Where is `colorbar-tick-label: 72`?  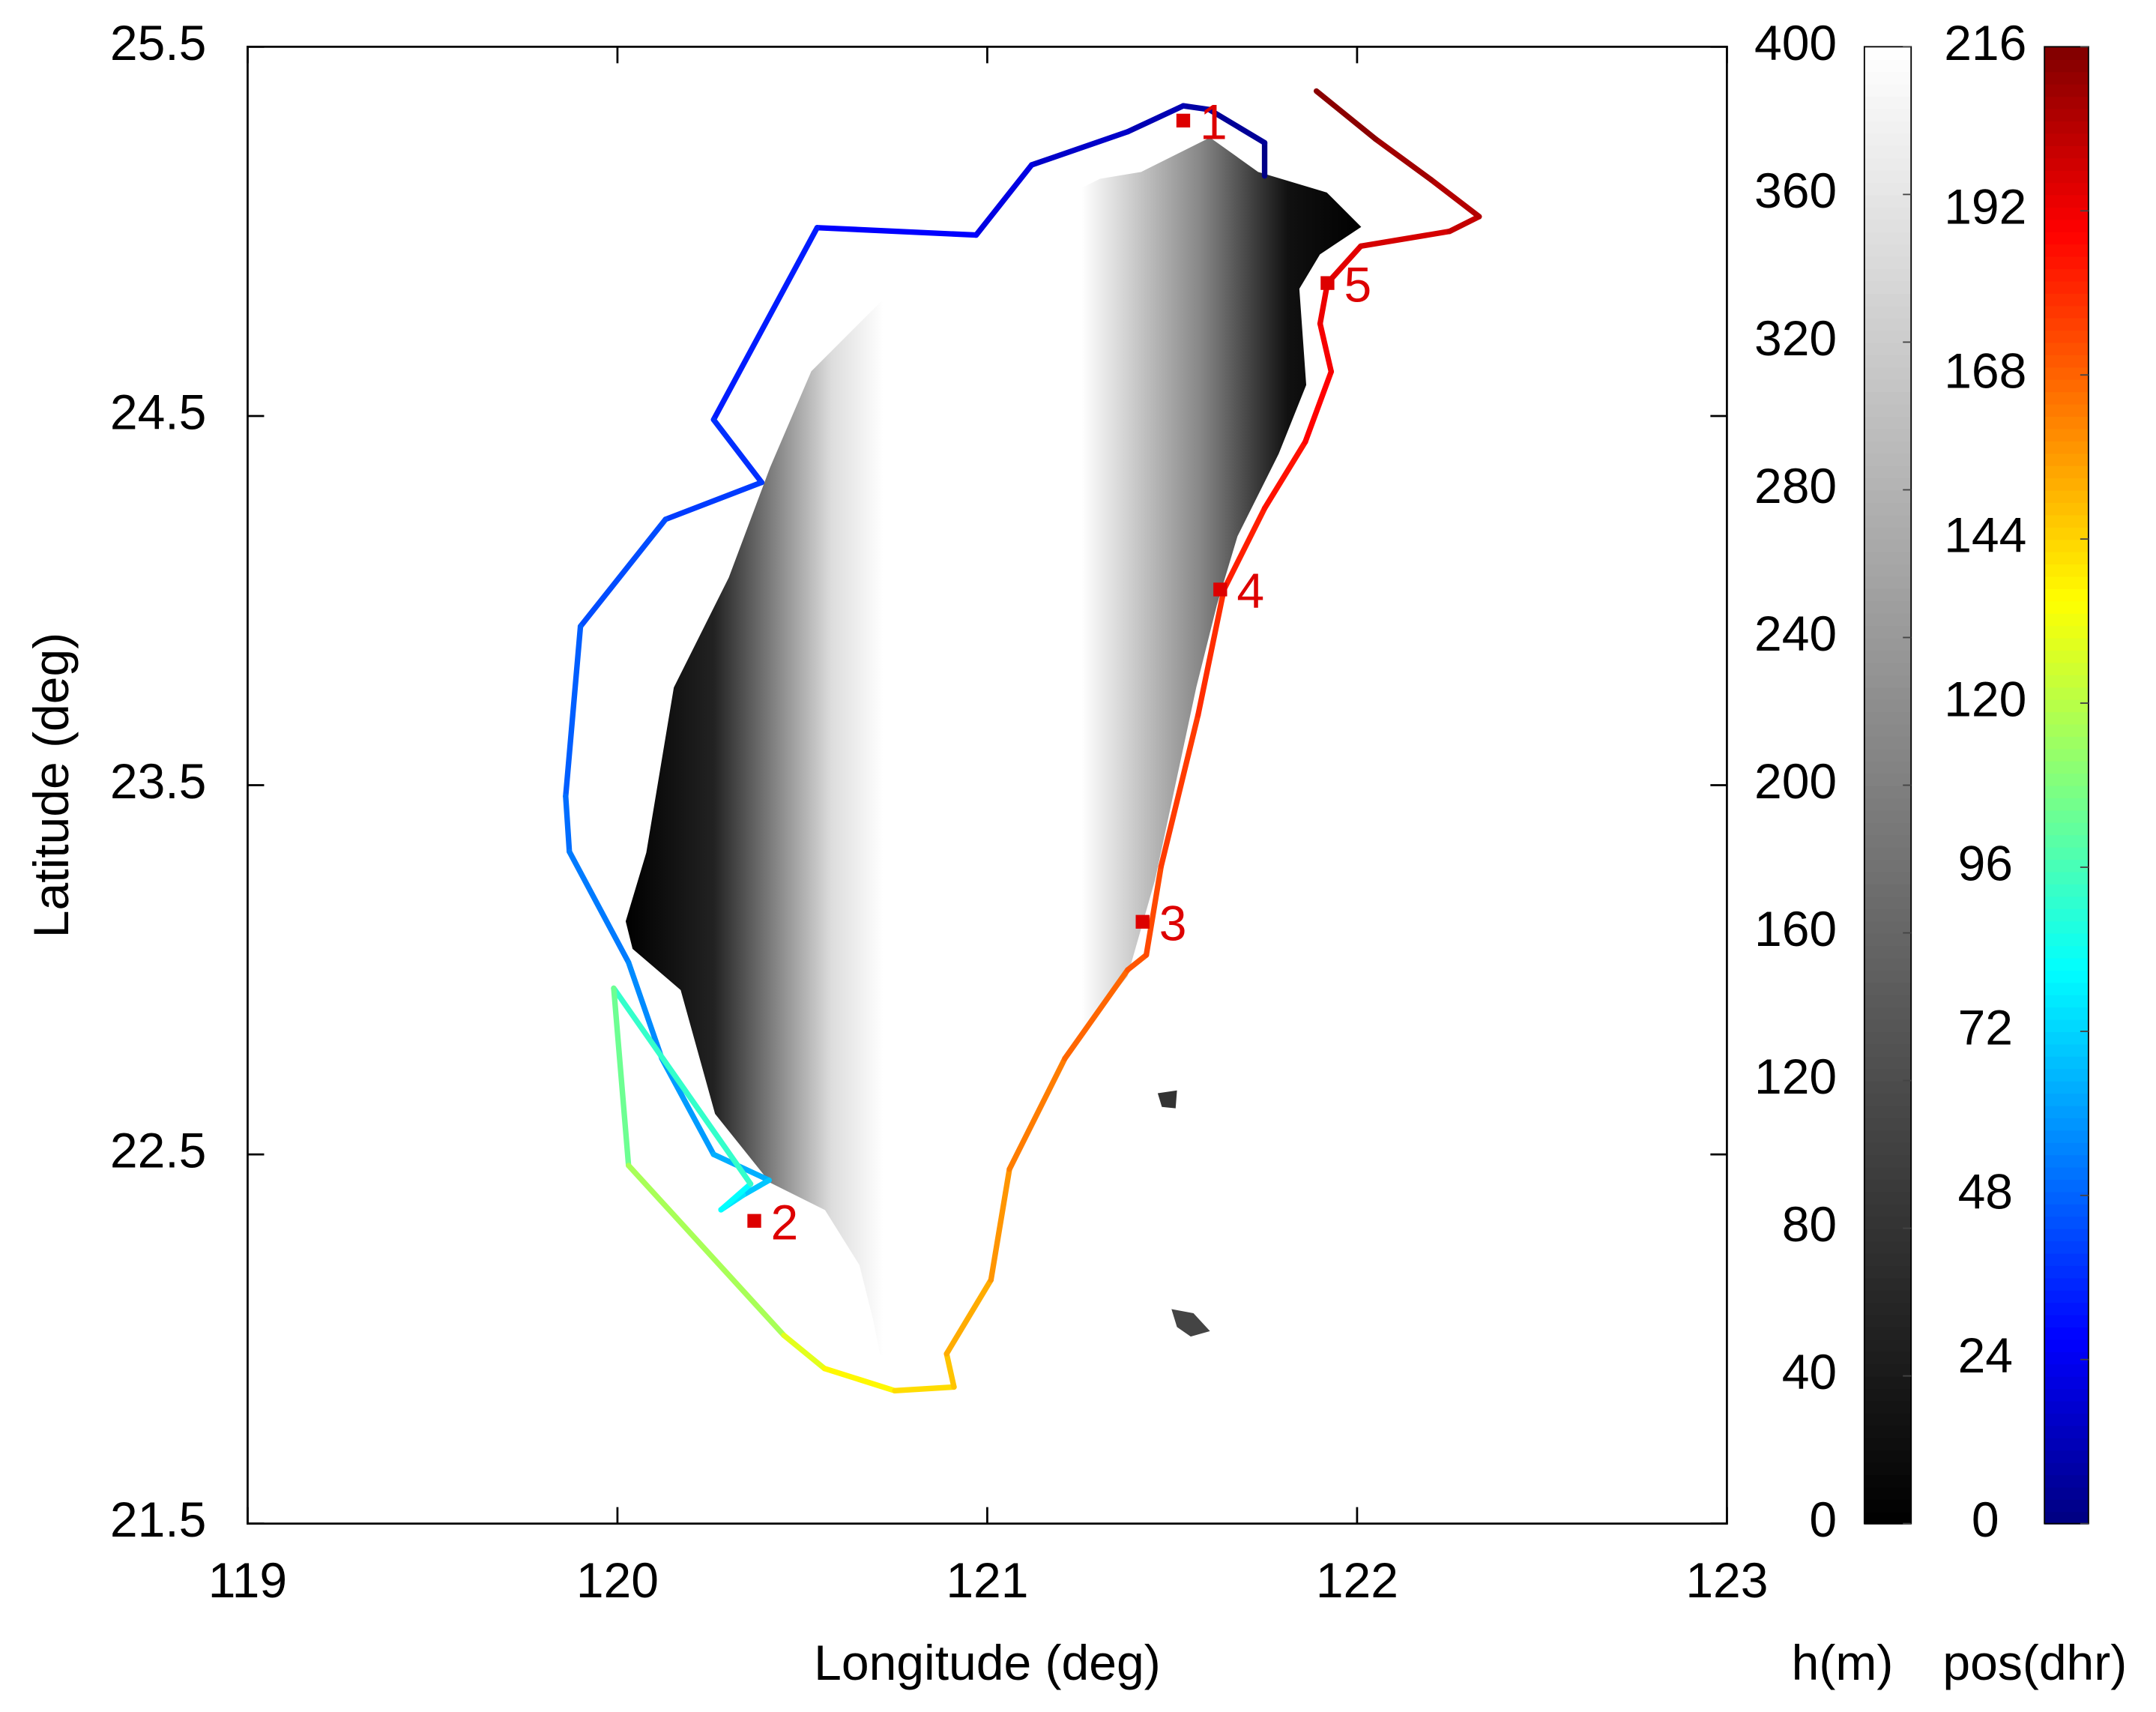
colorbar-tick-label: 72 is located at coordinates (1986, 1027).